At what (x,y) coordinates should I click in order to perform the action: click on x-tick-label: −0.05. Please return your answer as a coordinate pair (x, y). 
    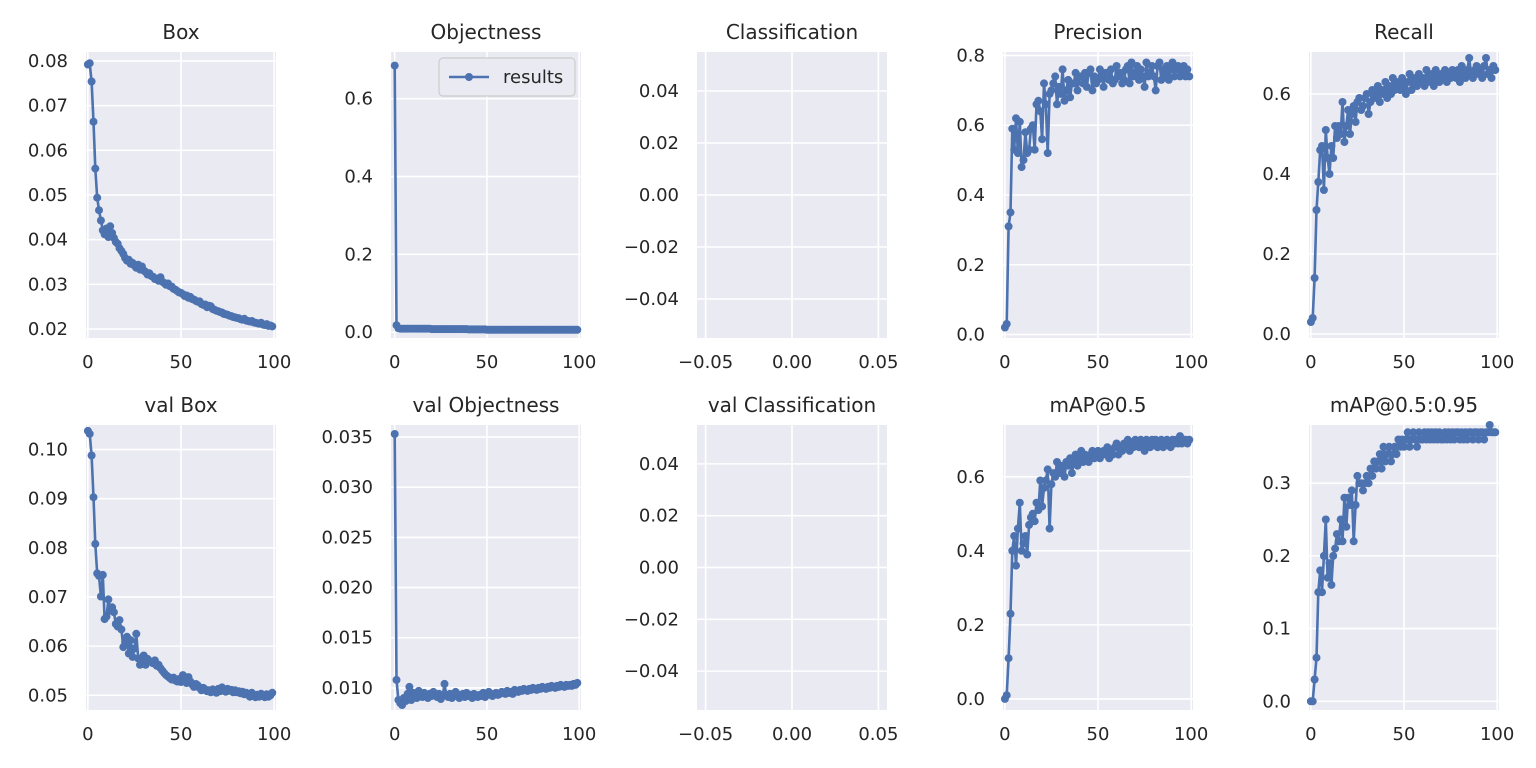
    Looking at the image, I should click on (705, 734).